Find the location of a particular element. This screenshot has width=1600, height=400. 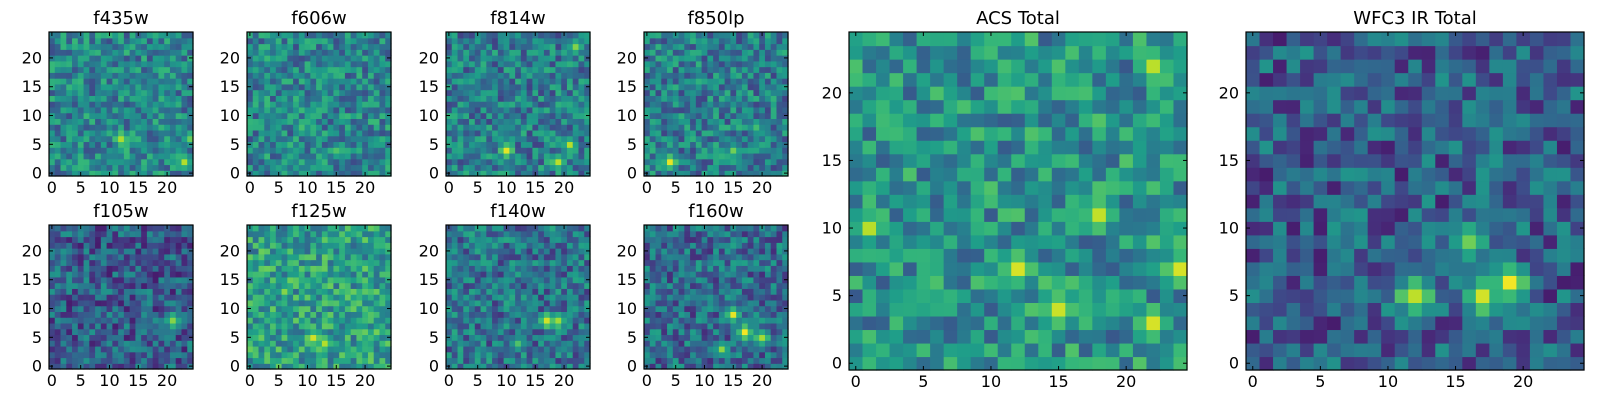

x-tick-label: 5 is located at coordinates (81, 187).